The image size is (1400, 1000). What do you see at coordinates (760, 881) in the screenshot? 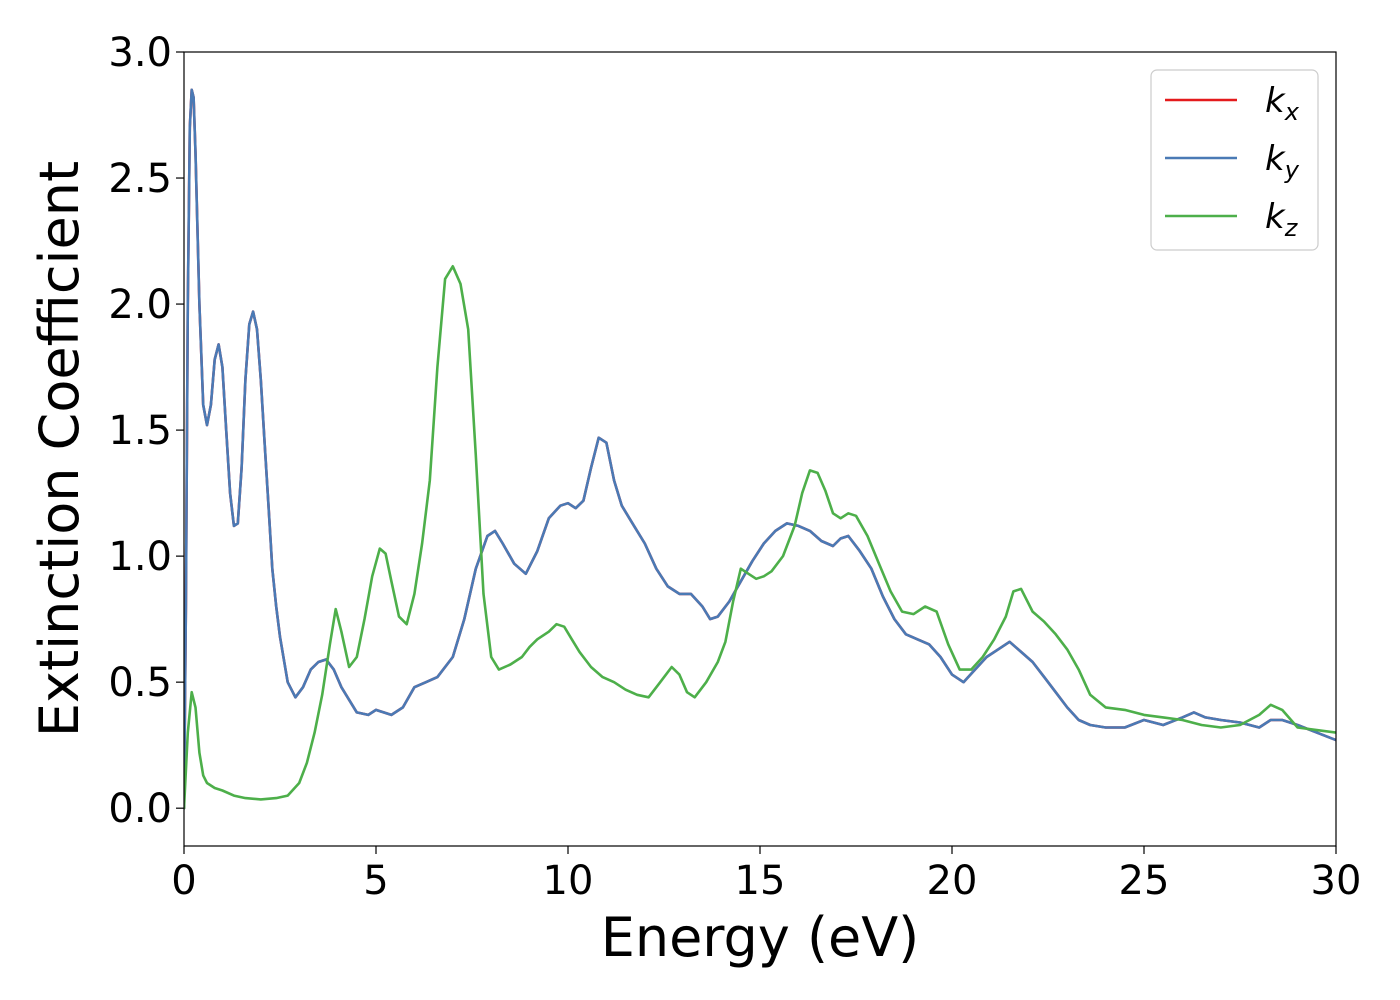
I see `x-tick-label: 15` at bounding box center [760, 881].